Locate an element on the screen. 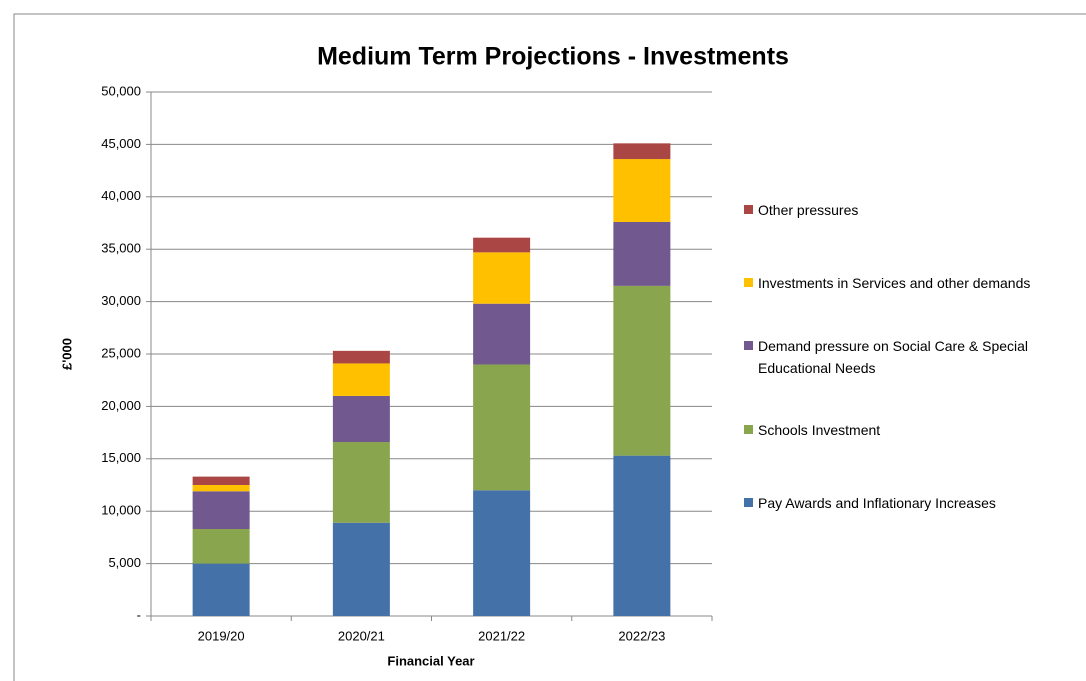  chart-title: Medium Term Projections - Investments is located at coordinates (553, 57).